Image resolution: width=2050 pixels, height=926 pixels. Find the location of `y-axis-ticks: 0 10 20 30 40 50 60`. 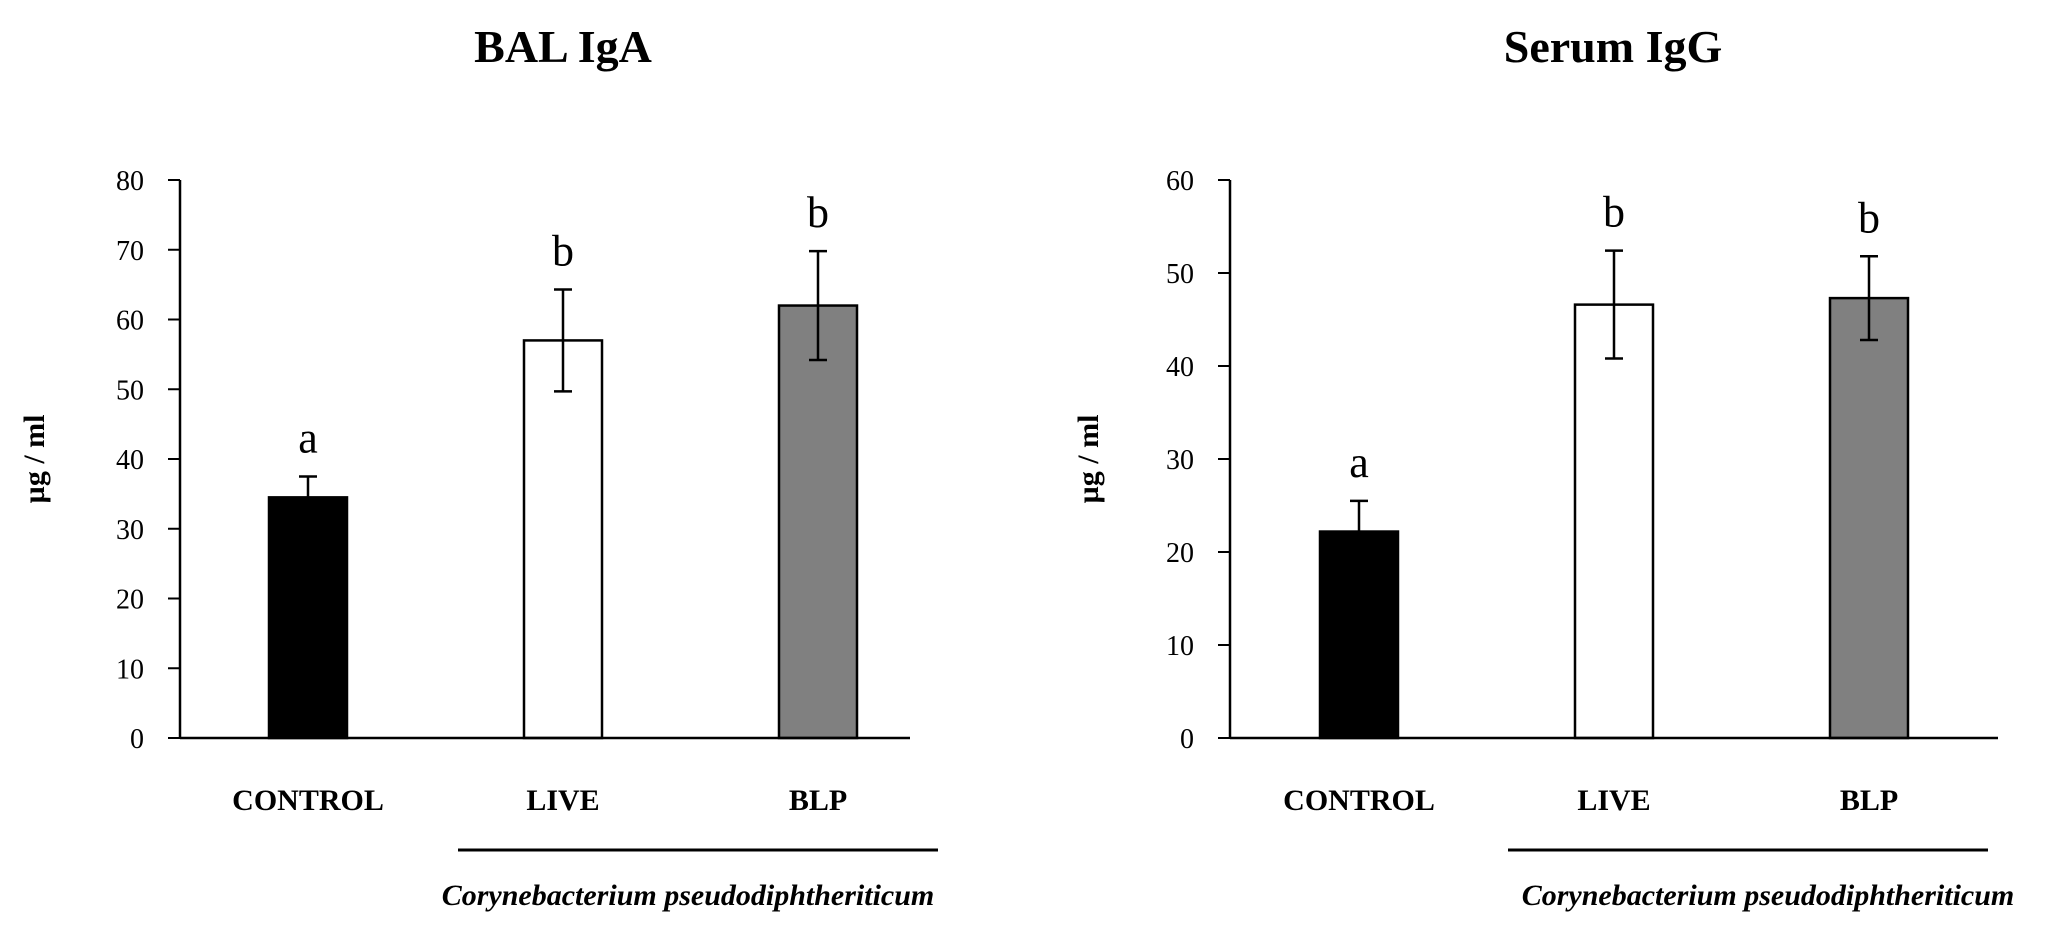

y-axis-ticks: 0 10 20 30 40 50 60 is located at coordinates (1198, 460).